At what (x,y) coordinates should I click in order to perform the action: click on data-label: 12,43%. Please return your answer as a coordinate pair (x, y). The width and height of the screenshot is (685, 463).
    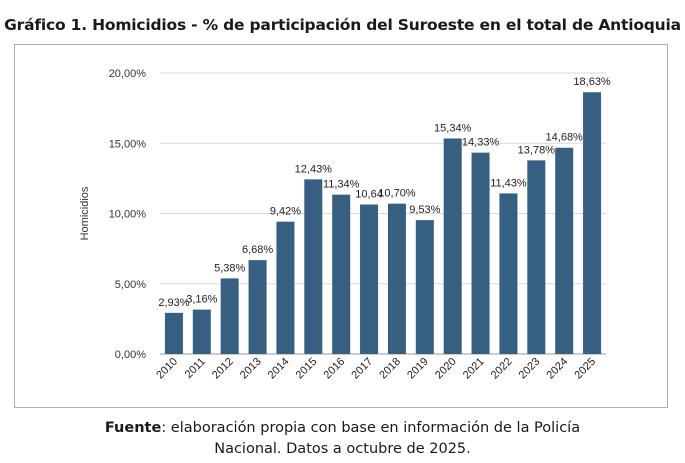
    Looking at the image, I should click on (314, 169).